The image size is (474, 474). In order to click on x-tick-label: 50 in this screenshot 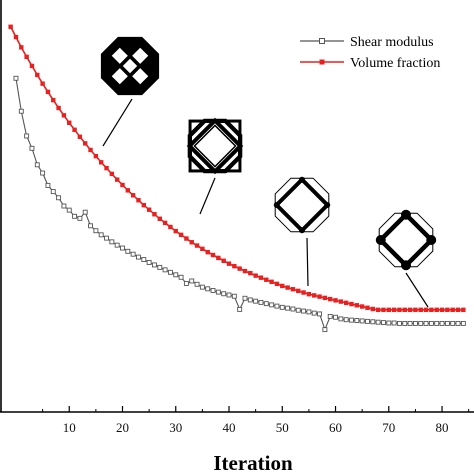, I will do `click(282, 427)`.